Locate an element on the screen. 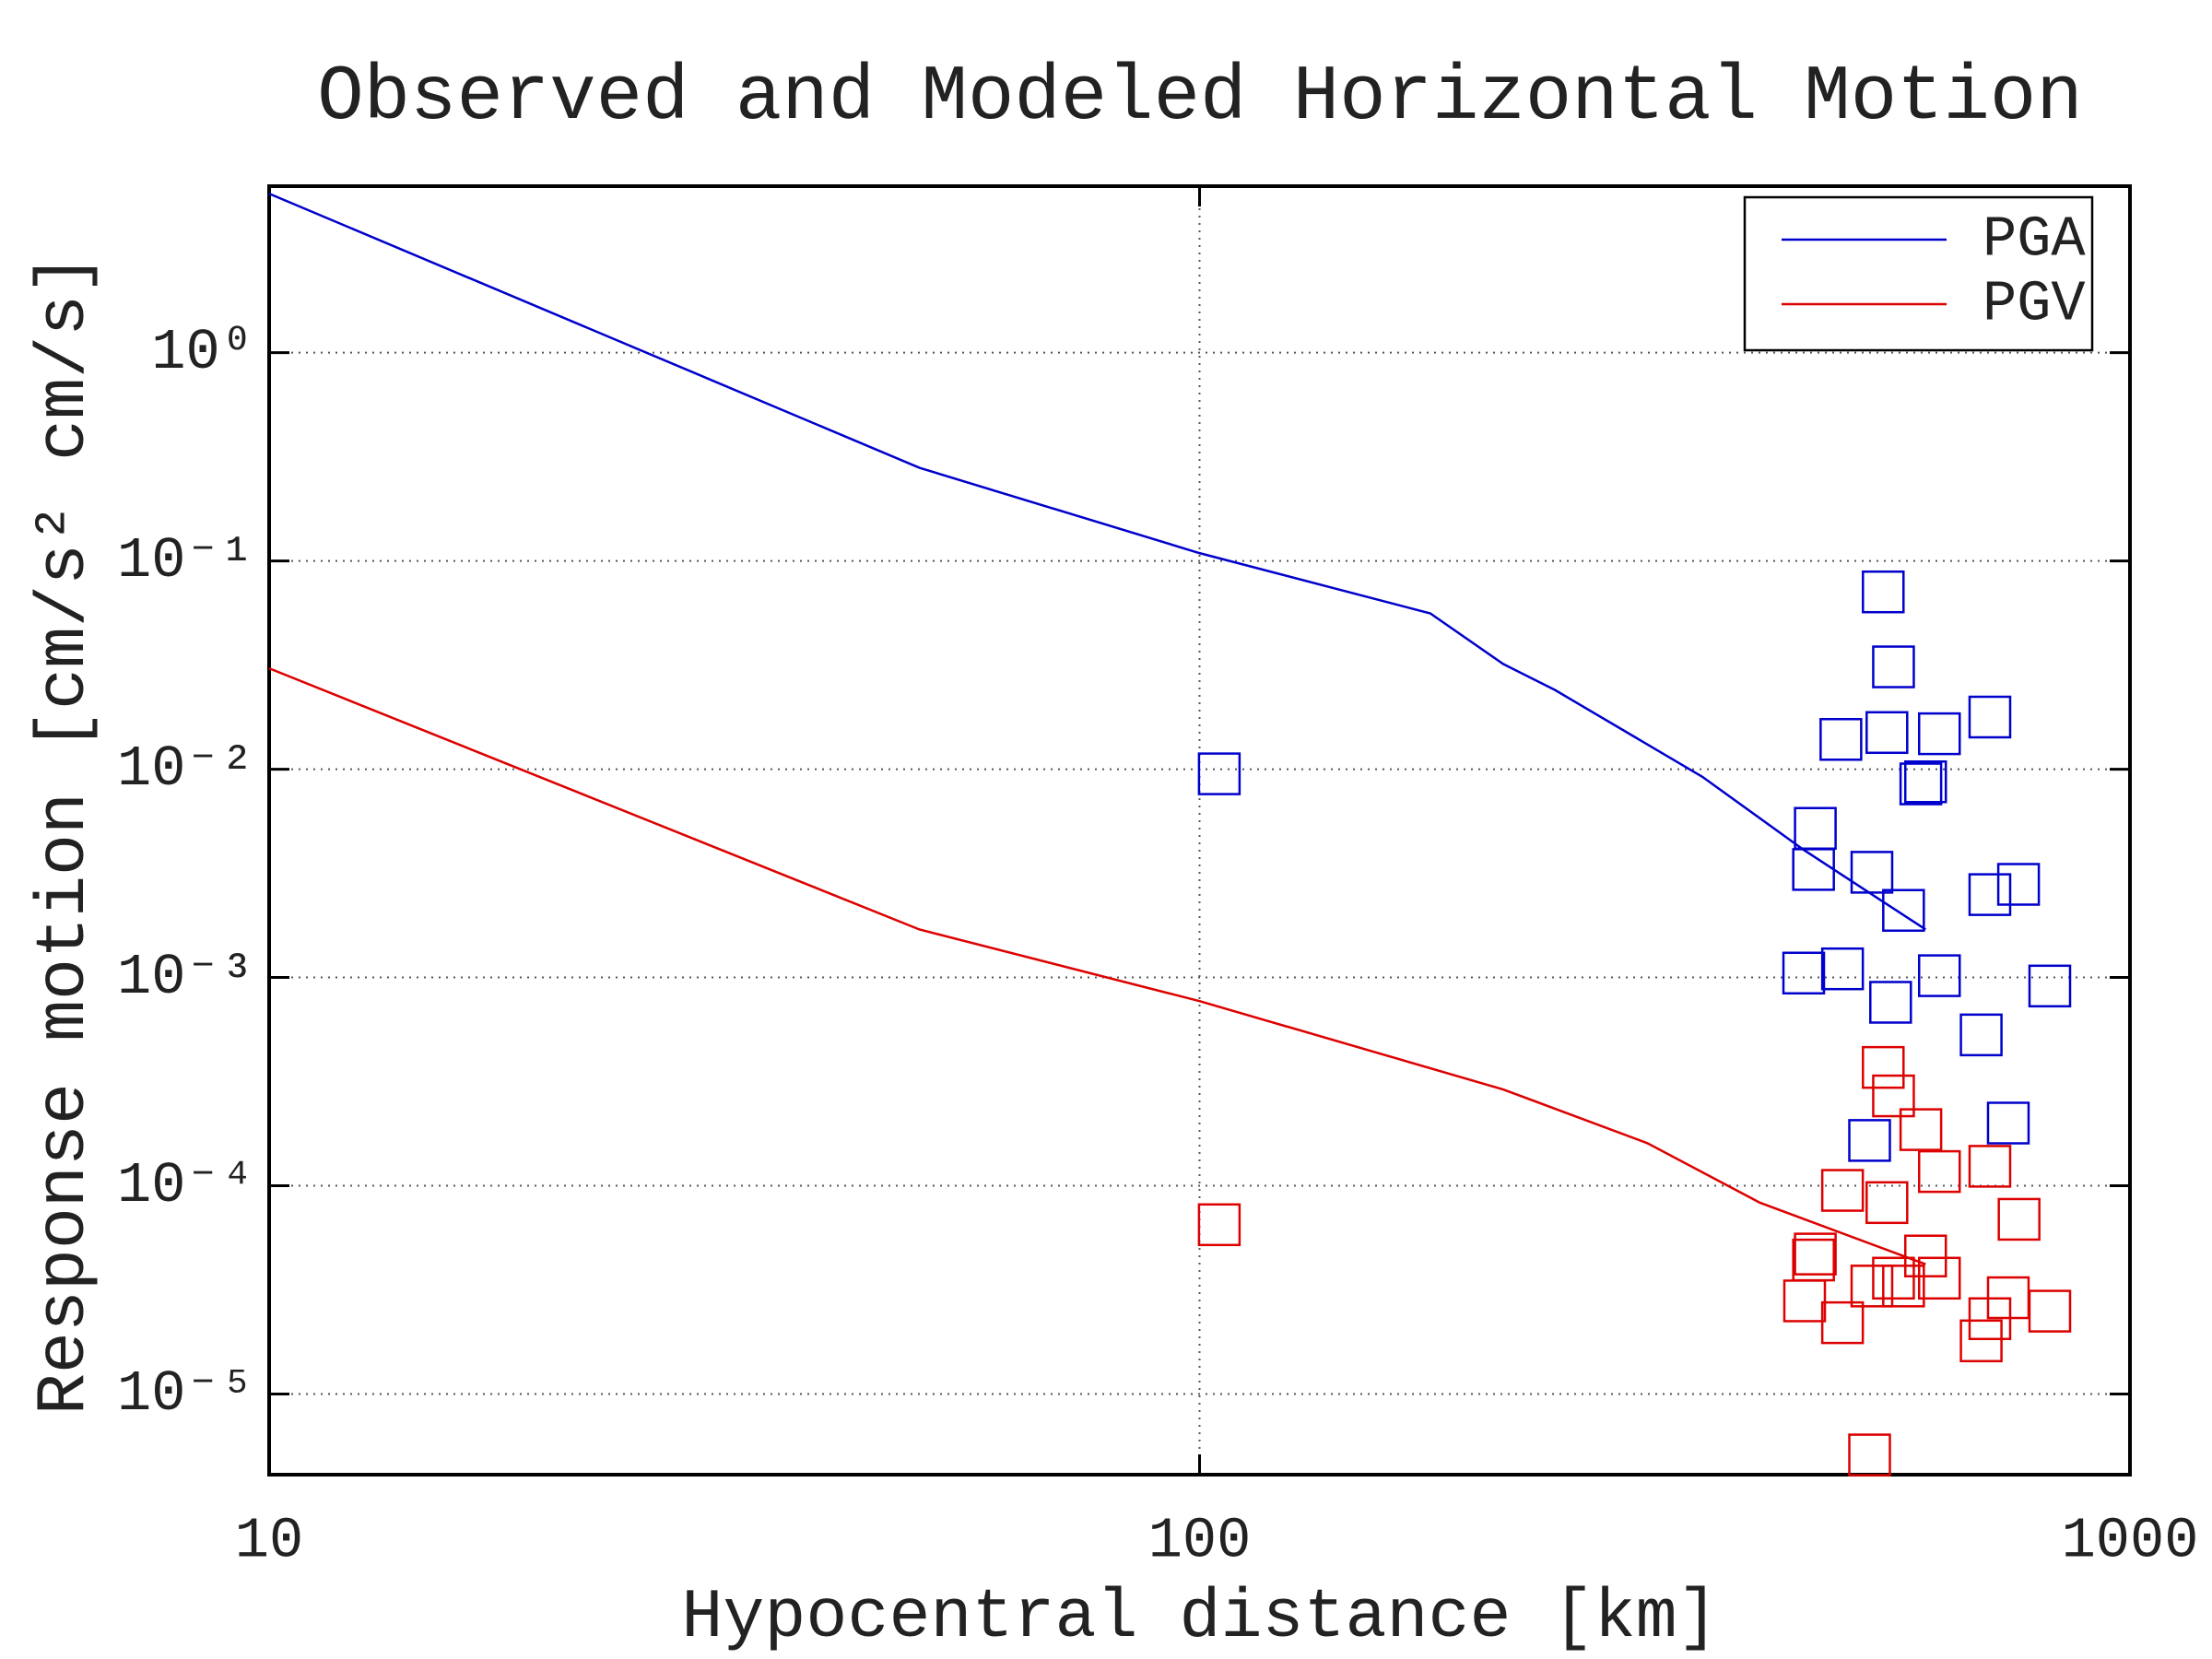  y-tick-label: 10⁻² is located at coordinates (185, 769).